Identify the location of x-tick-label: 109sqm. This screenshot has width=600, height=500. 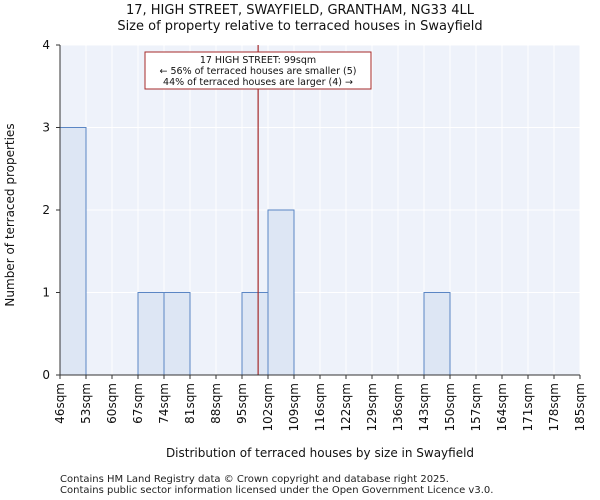
(294, 407).